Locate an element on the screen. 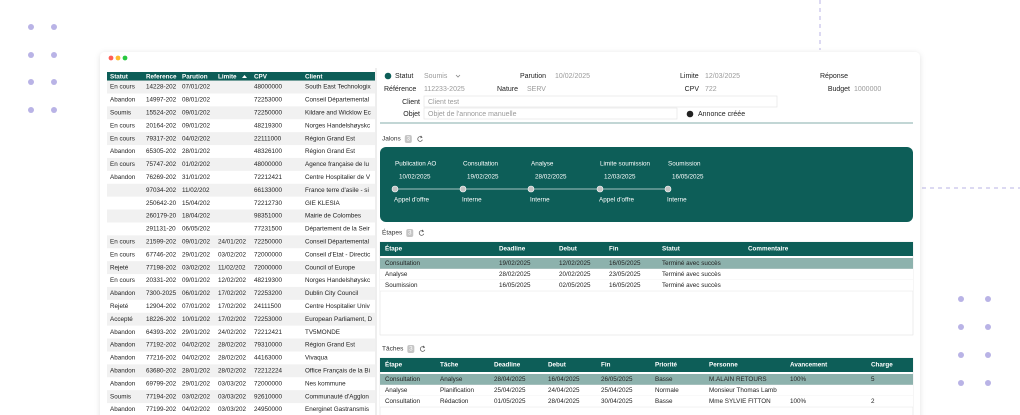 The image size is (1020, 415). cell: Nes kommune is located at coordinates (325, 383).